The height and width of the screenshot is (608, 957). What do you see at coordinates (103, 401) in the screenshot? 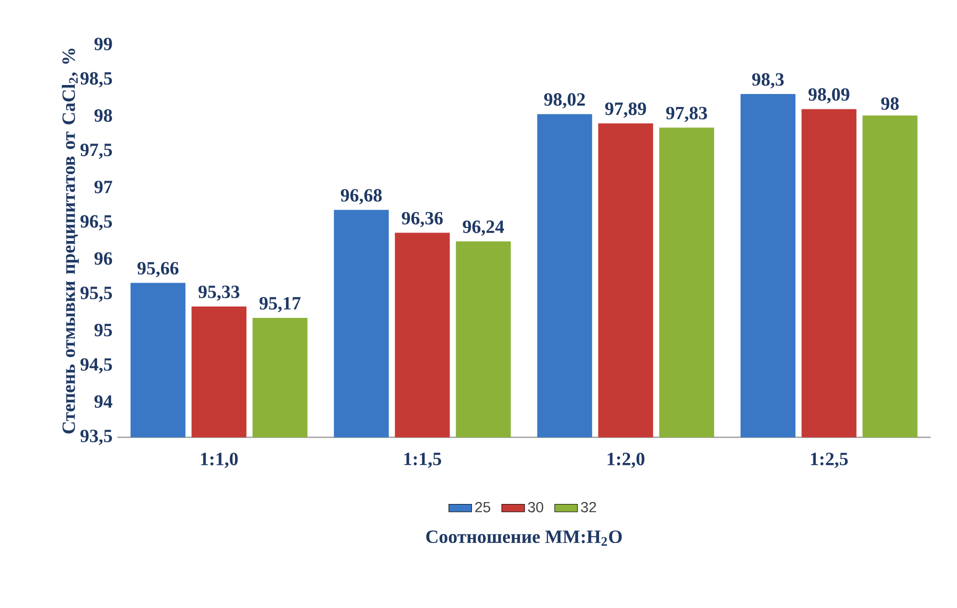
I see `y-tick-label: 94` at bounding box center [103, 401].